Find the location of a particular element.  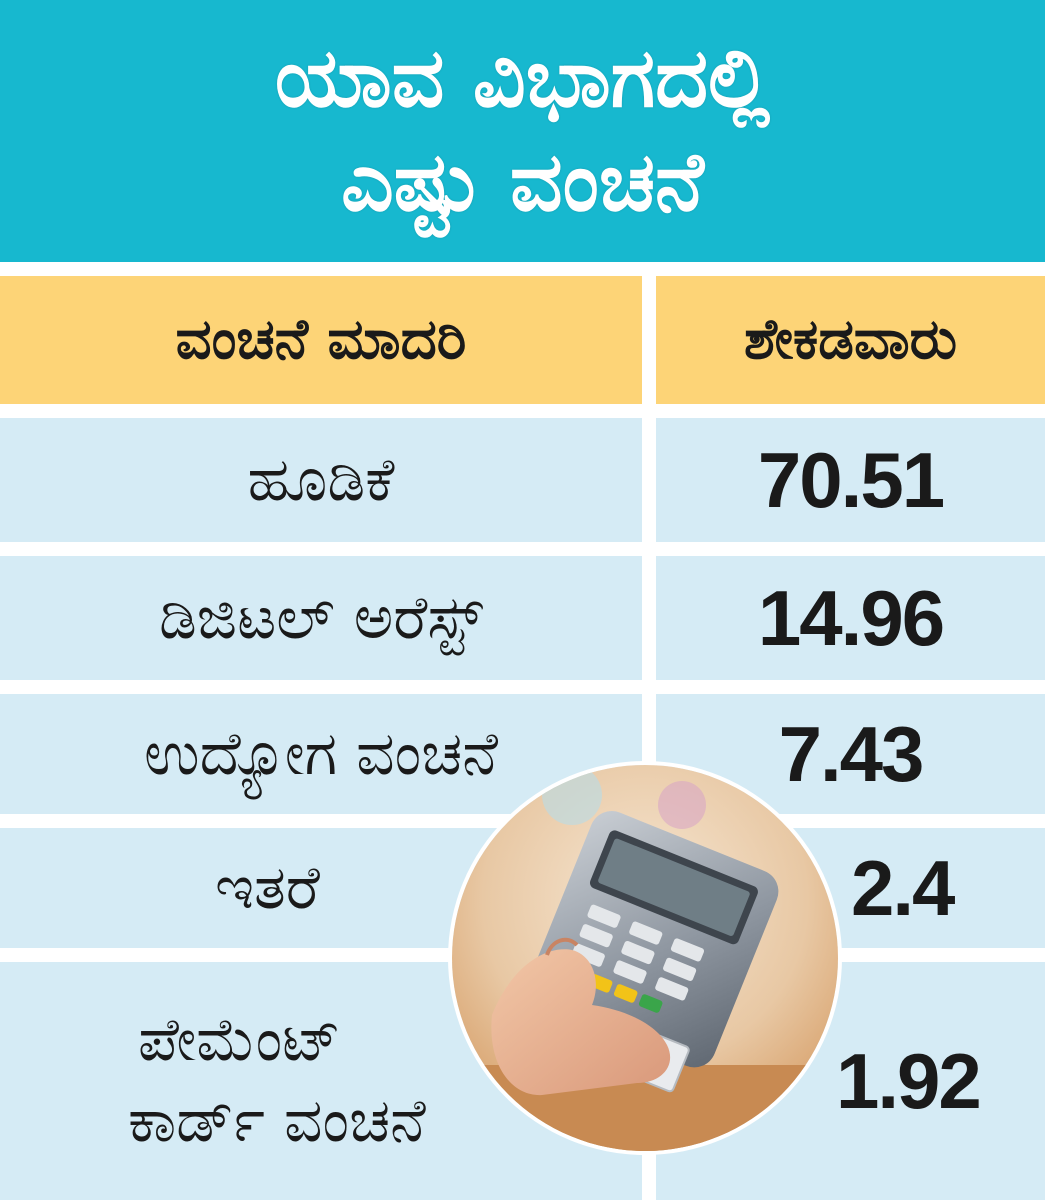

category-label: ಉದ್ಯೋಗ ವಂಚನೆ is located at coordinates (321, 753).